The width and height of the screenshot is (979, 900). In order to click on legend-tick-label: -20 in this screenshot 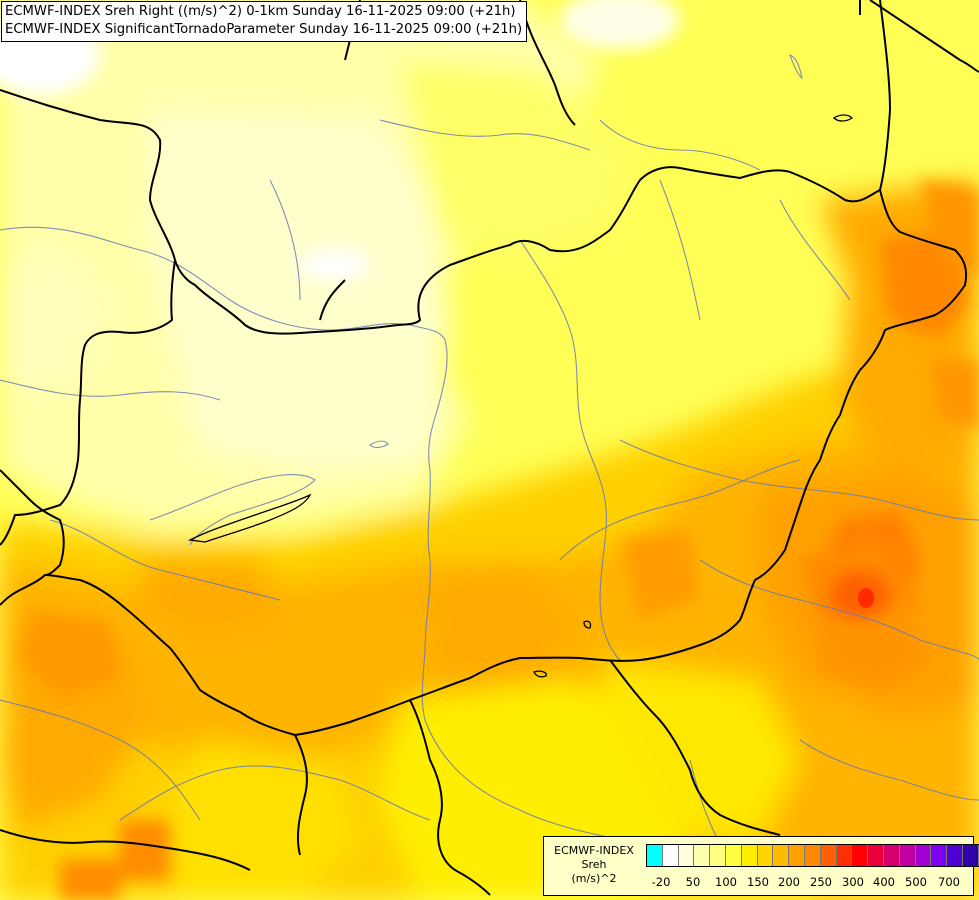, I will do `click(661, 882)`.